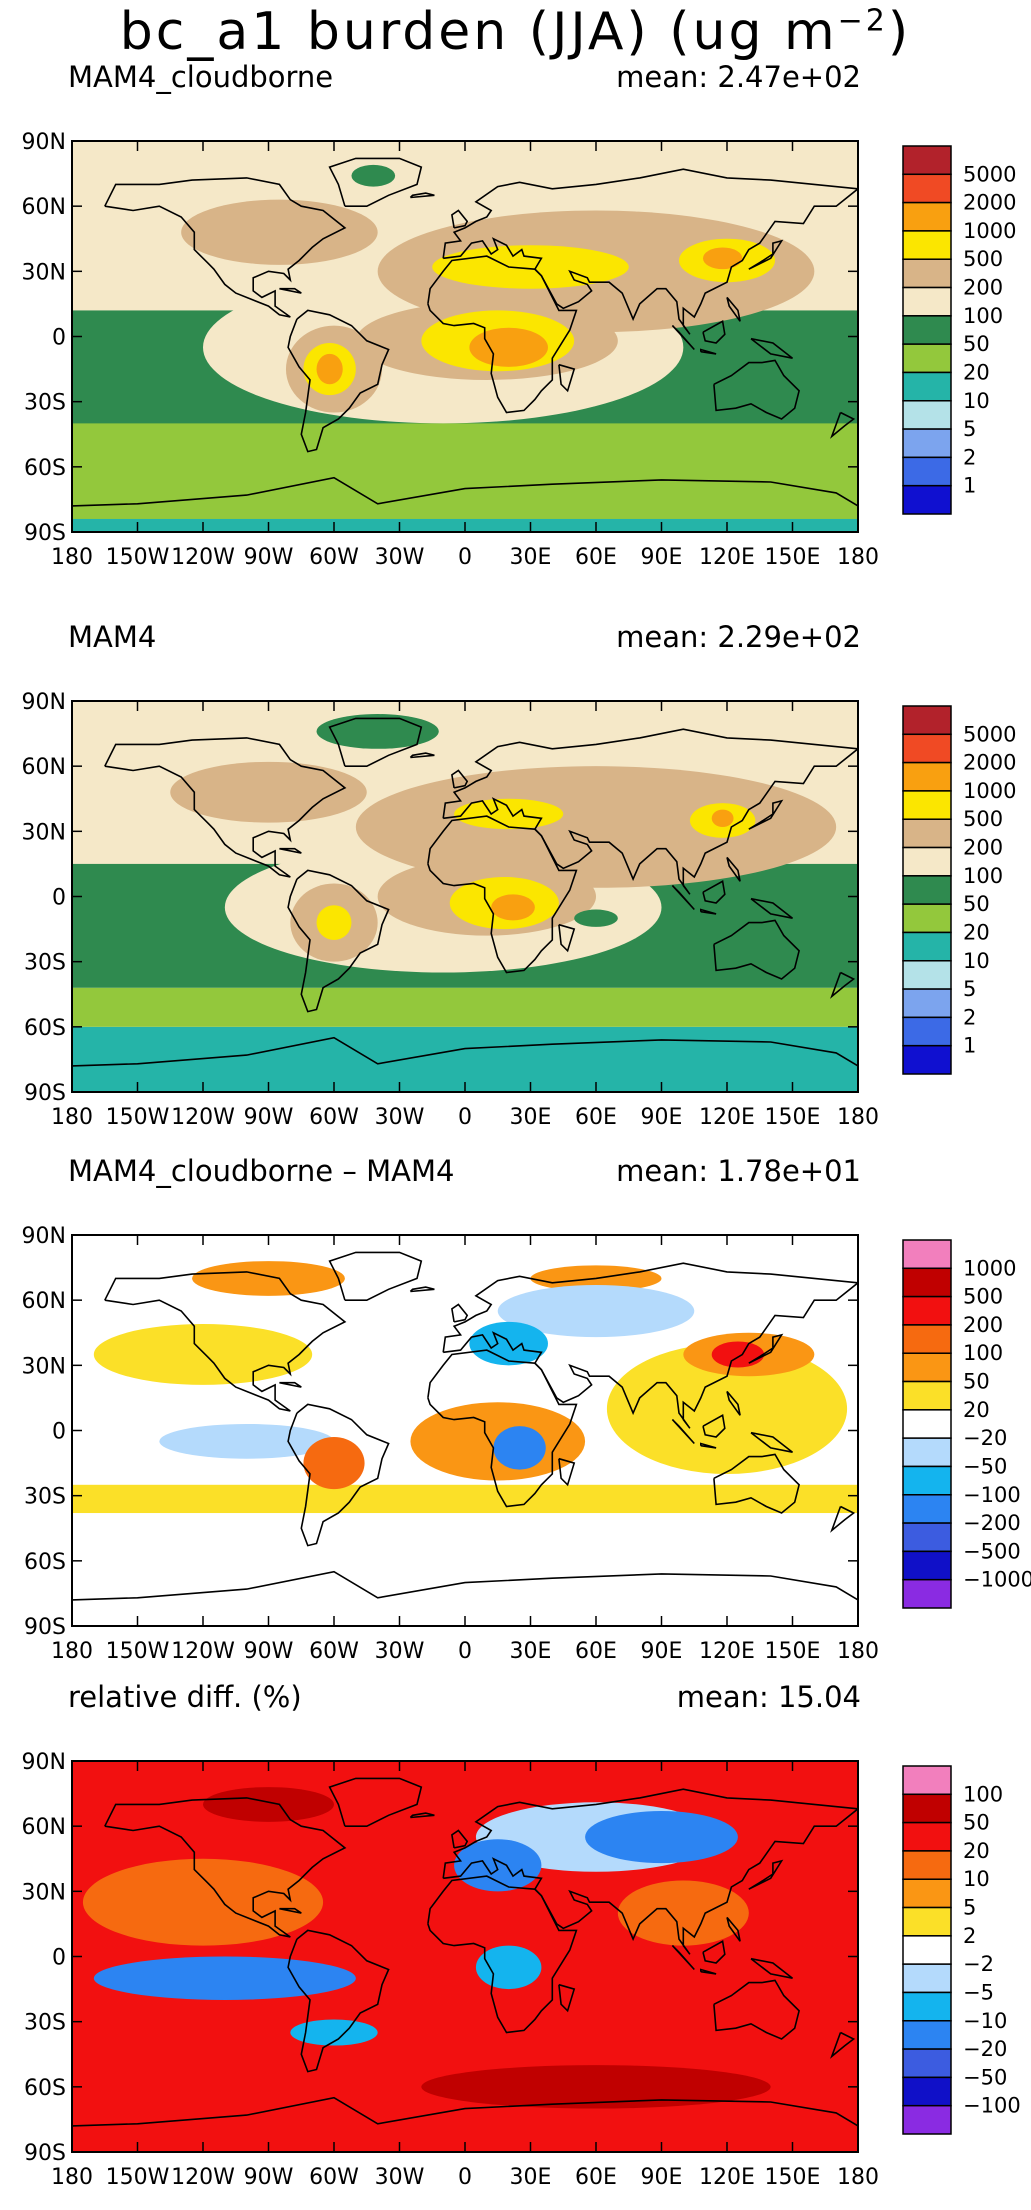  I want to click on lat-tick-label: 90S, so click(45, 1627).